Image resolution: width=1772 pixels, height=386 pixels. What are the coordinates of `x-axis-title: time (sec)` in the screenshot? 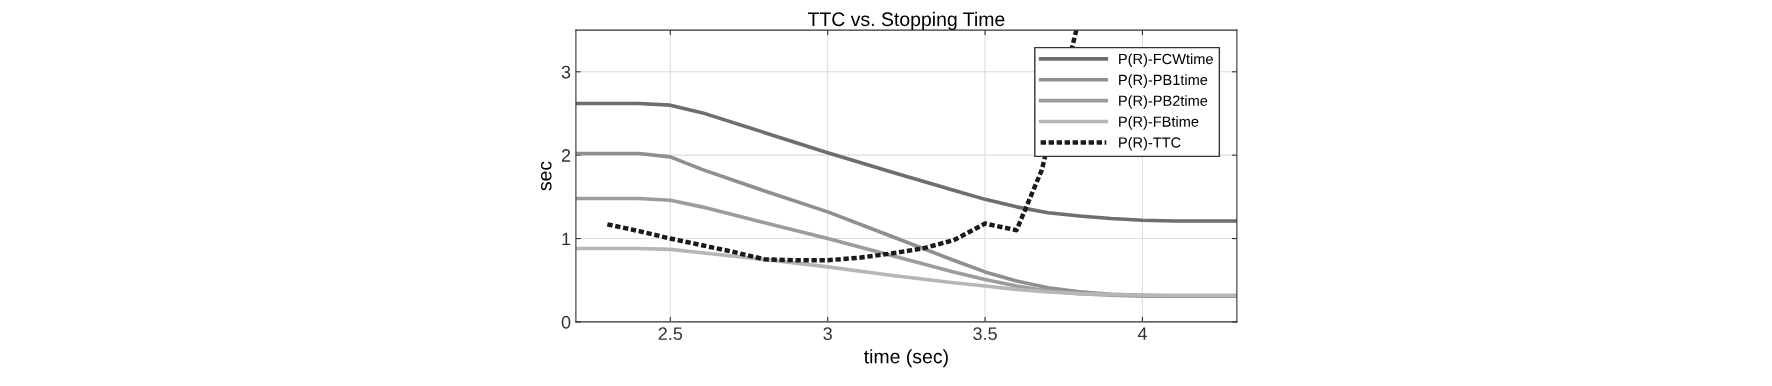 It's located at (906, 358).